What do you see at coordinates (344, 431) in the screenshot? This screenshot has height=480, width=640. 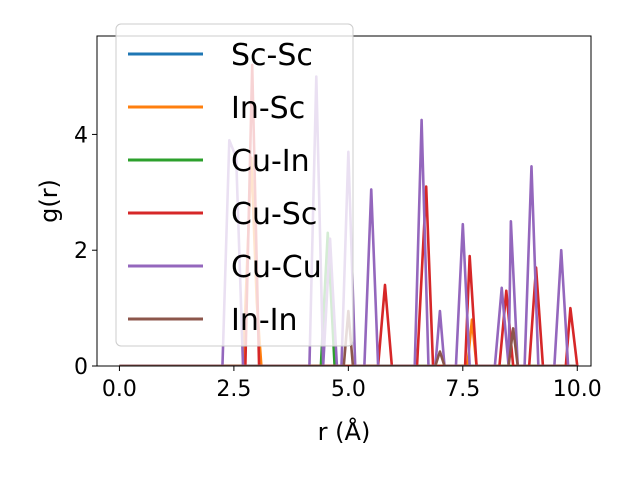 I see `x-axis-label: r (Å)` at bounding box center [344, 431].